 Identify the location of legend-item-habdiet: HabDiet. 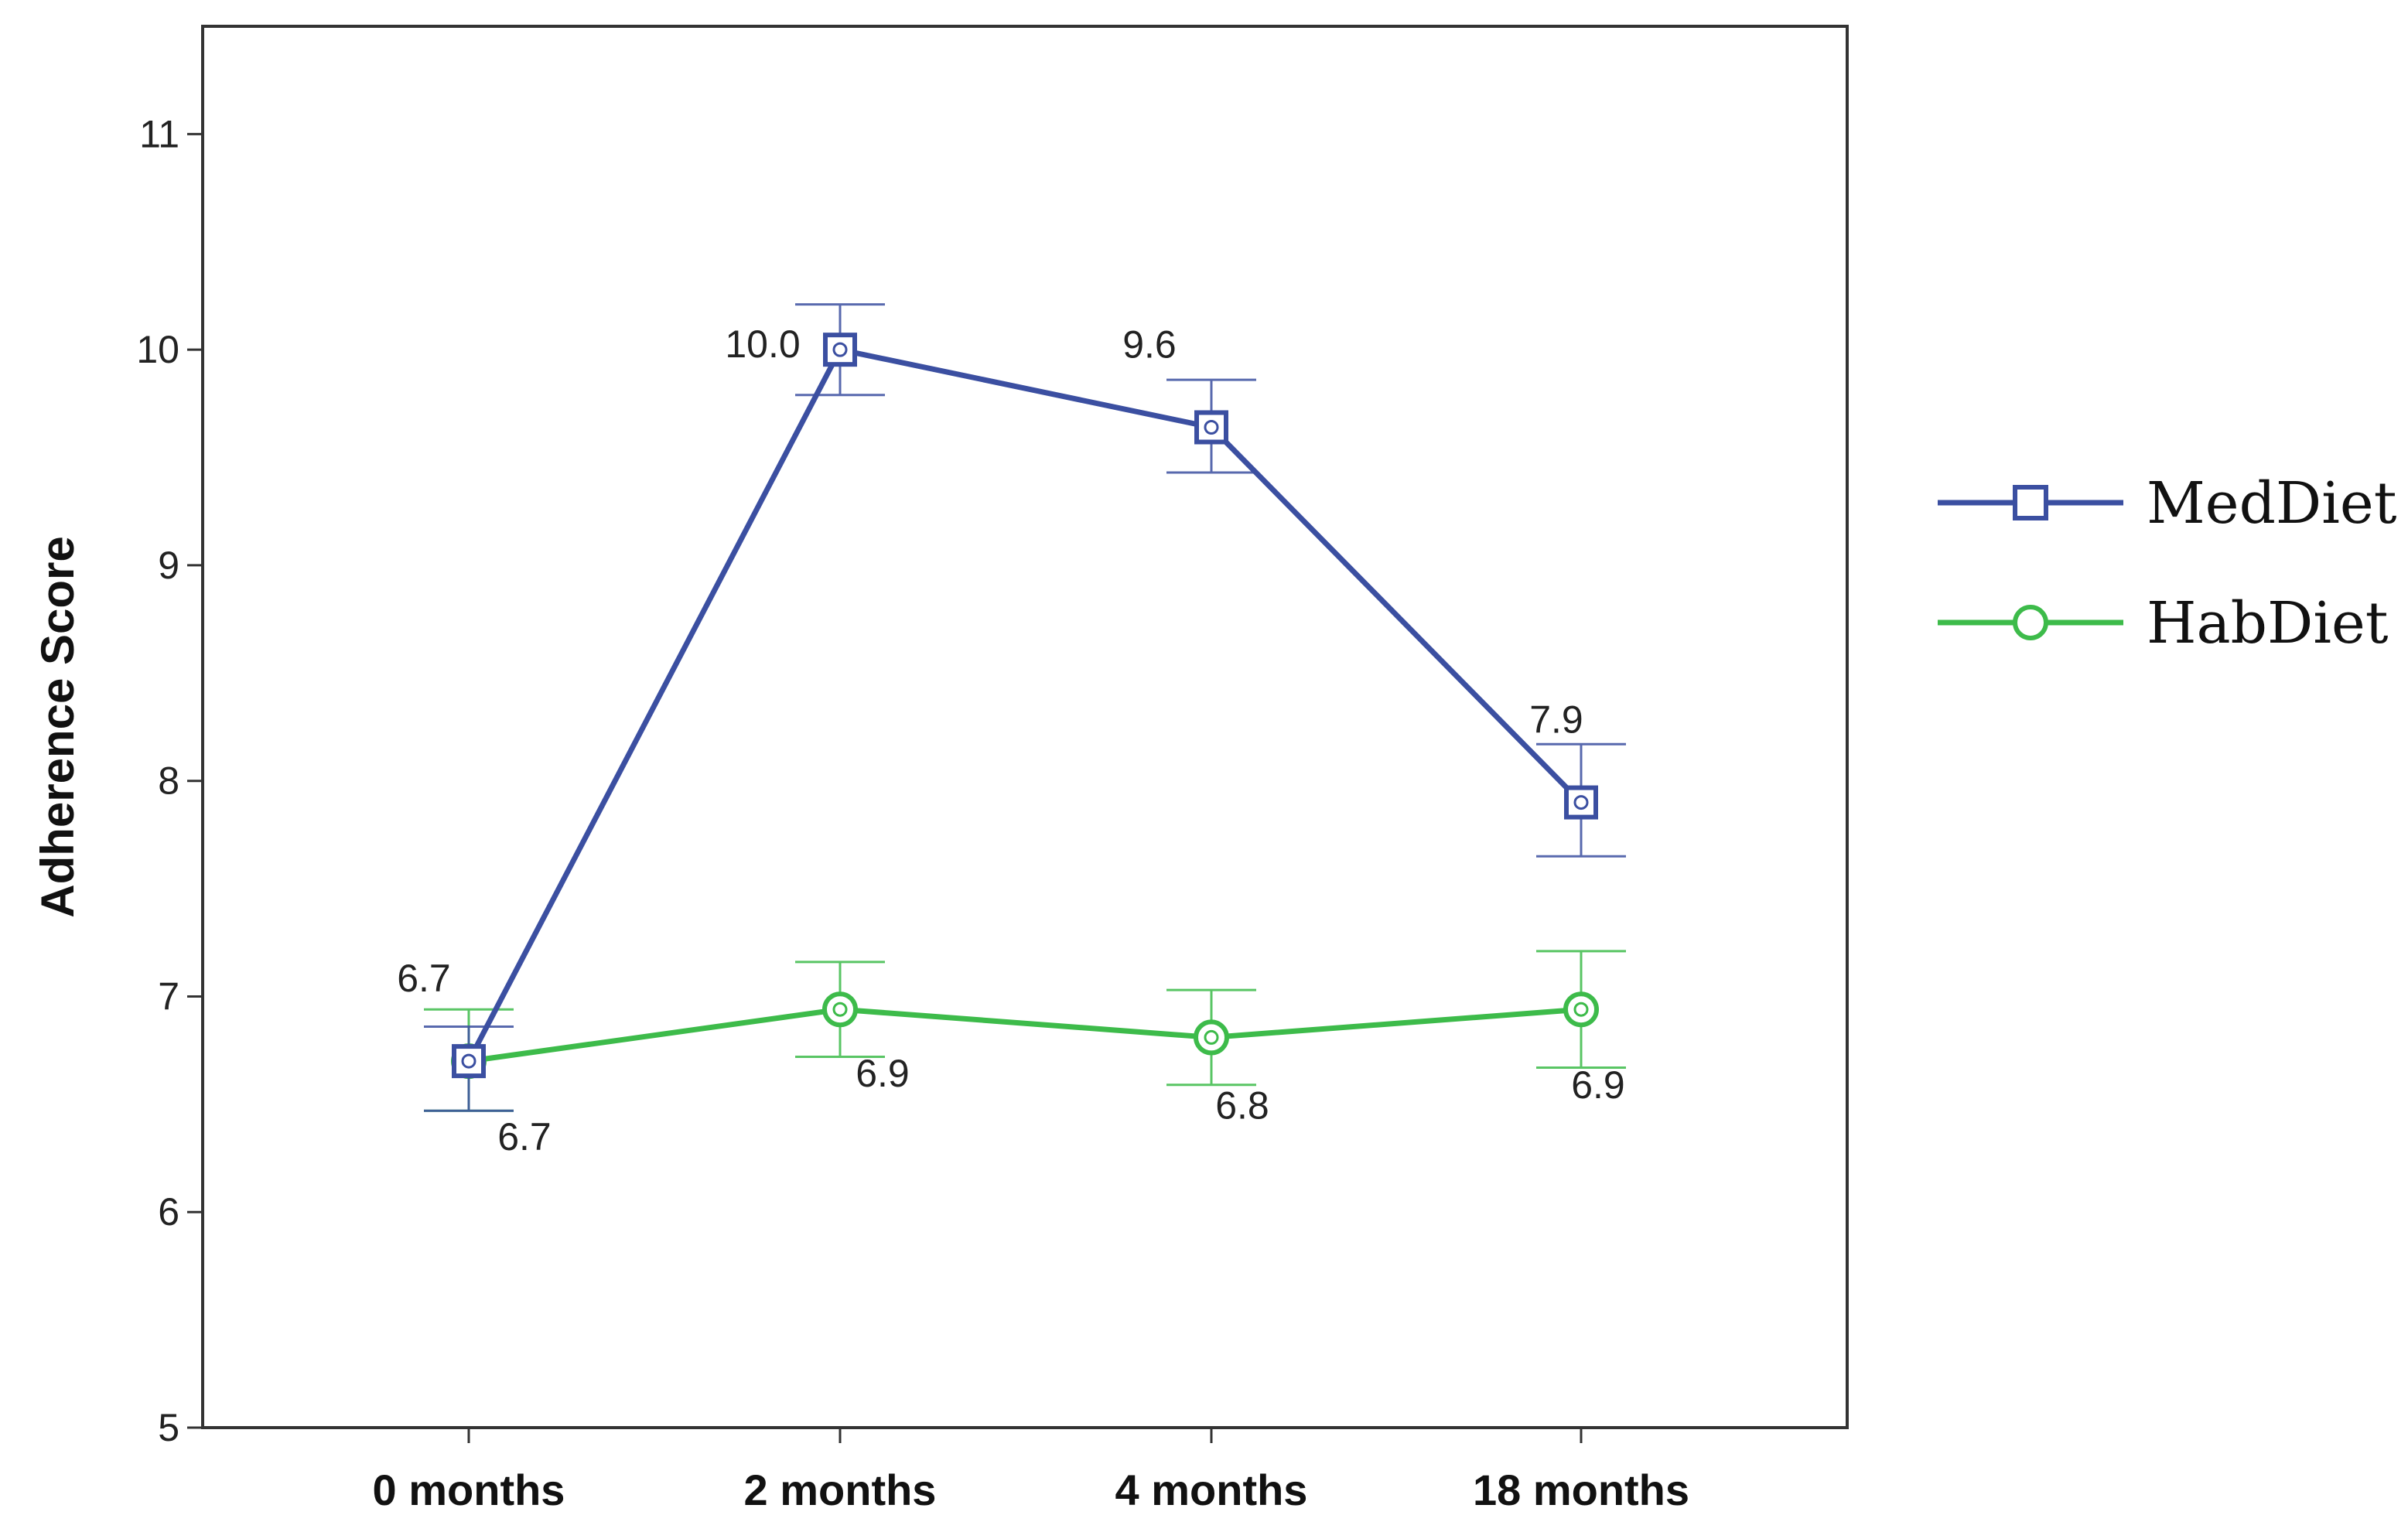
(2164, 623).